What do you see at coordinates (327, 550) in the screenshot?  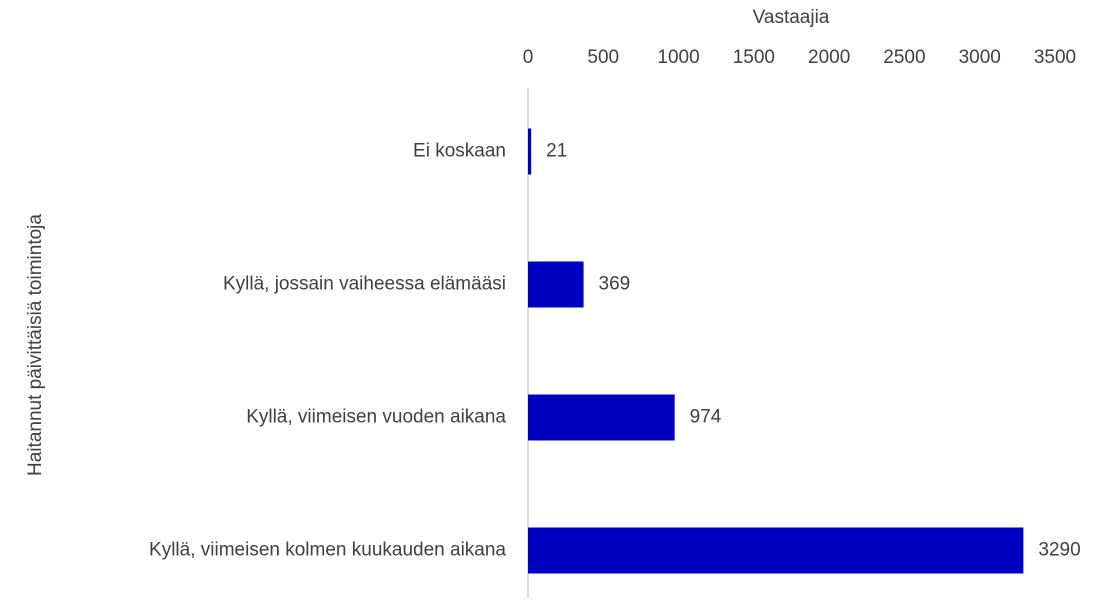 I see `y-tick-label: Kyllä, viimeisen kolmen kuukauden aikana` at bounding box center [327, 550].